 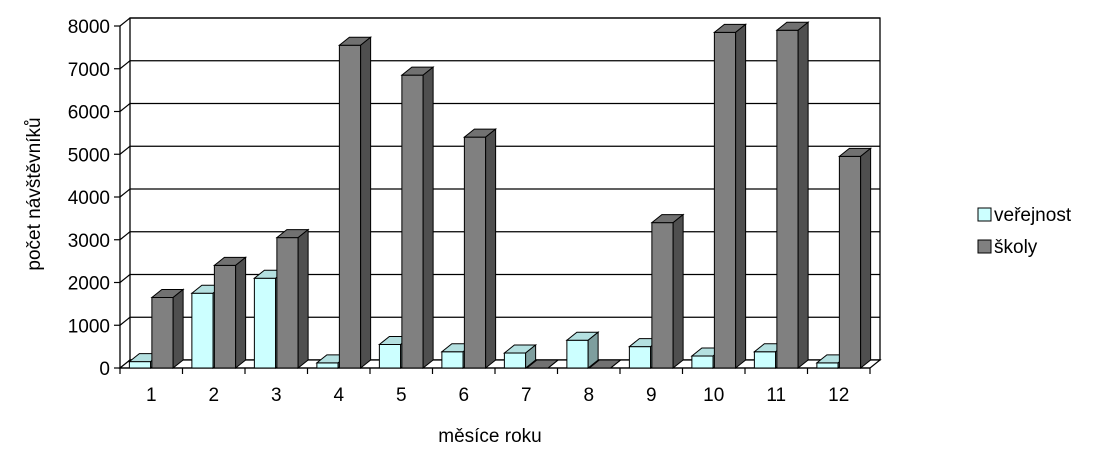 What do you see at coordinates (1016, 247) in the screenshot?
I see `legend-label: školy` at bounding box center [1016, 247].